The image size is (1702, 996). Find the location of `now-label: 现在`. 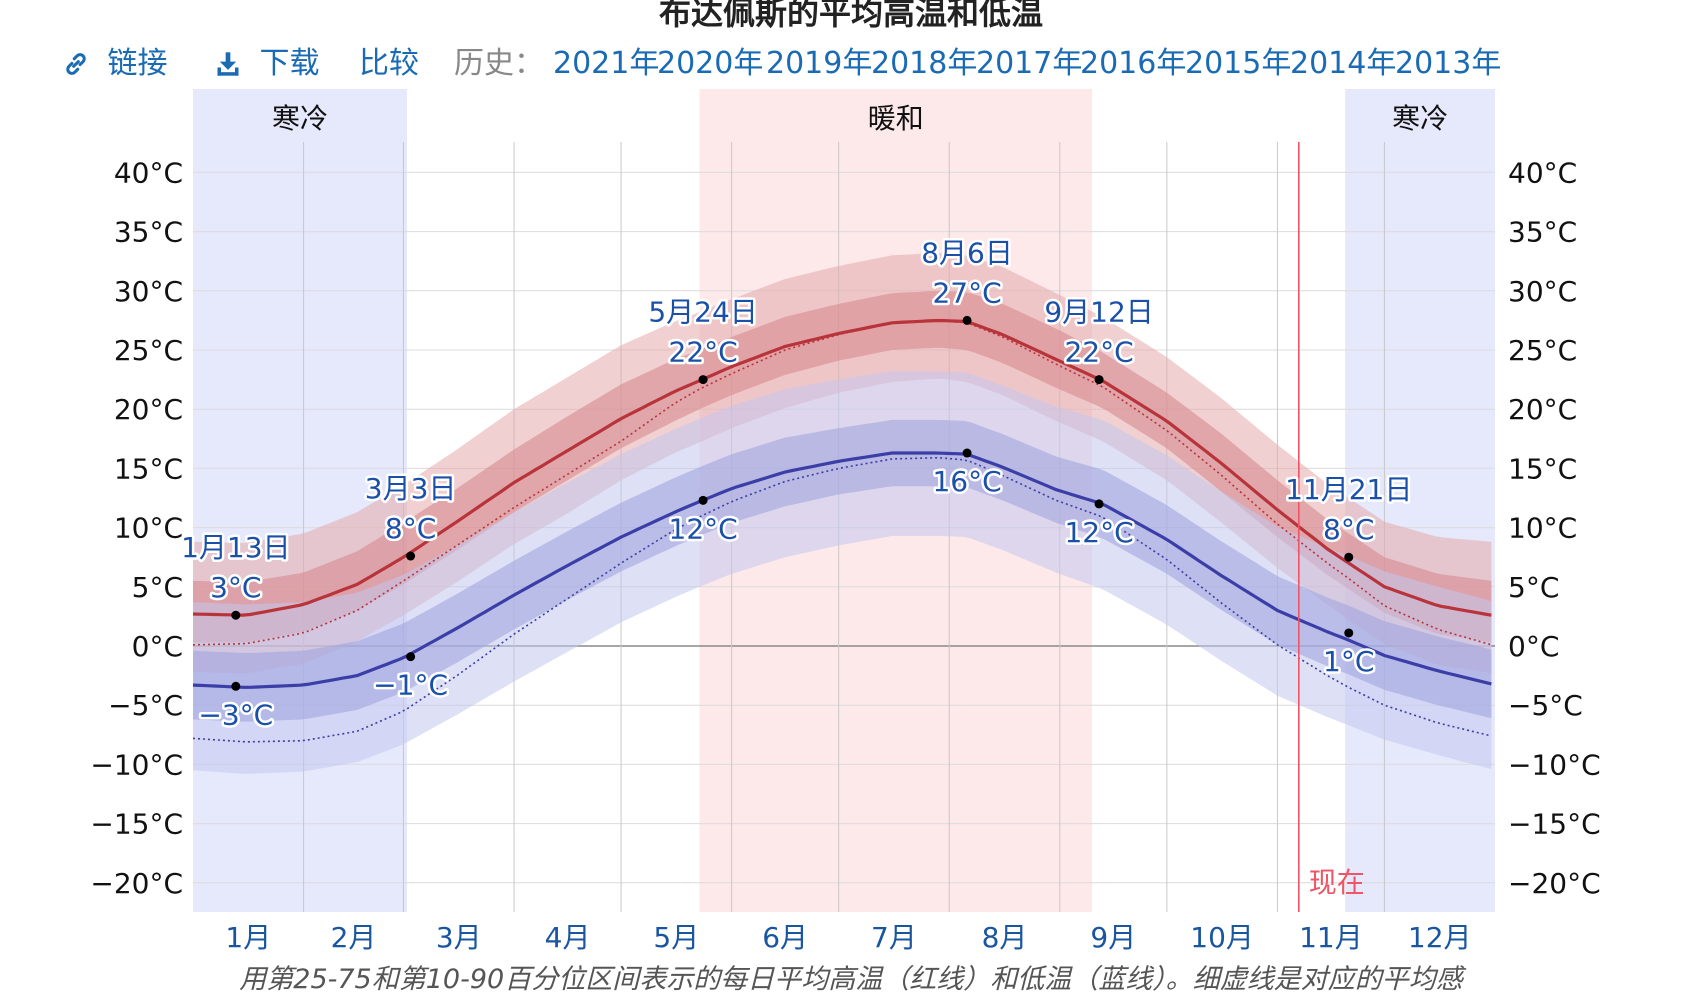

now-label: 现在 is located at coordinates (1337, 882).